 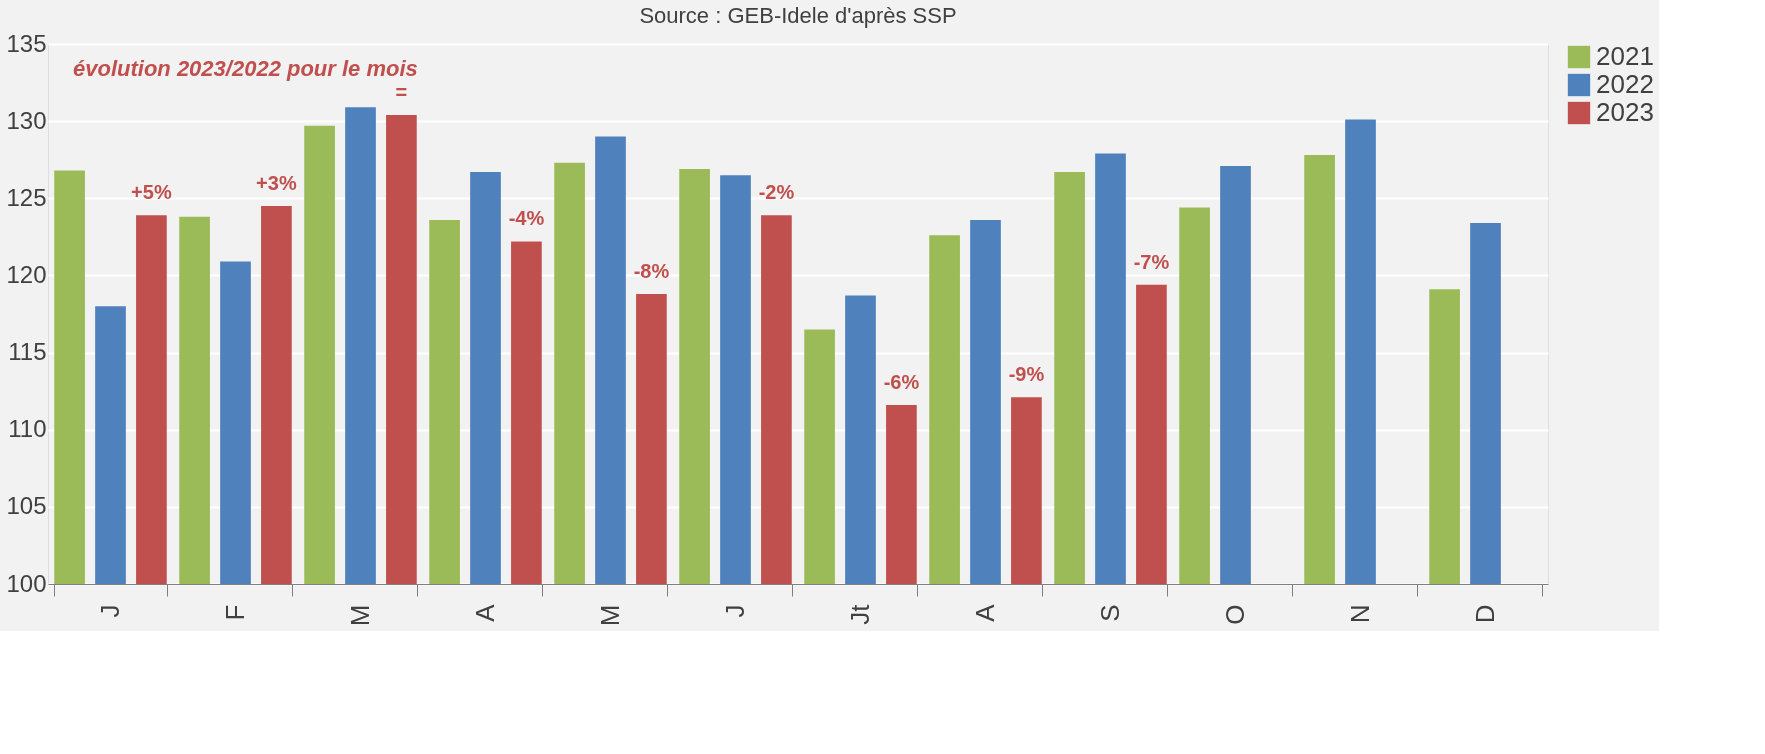 I want to click on annotation: -4%, so click(x=526, y=218).